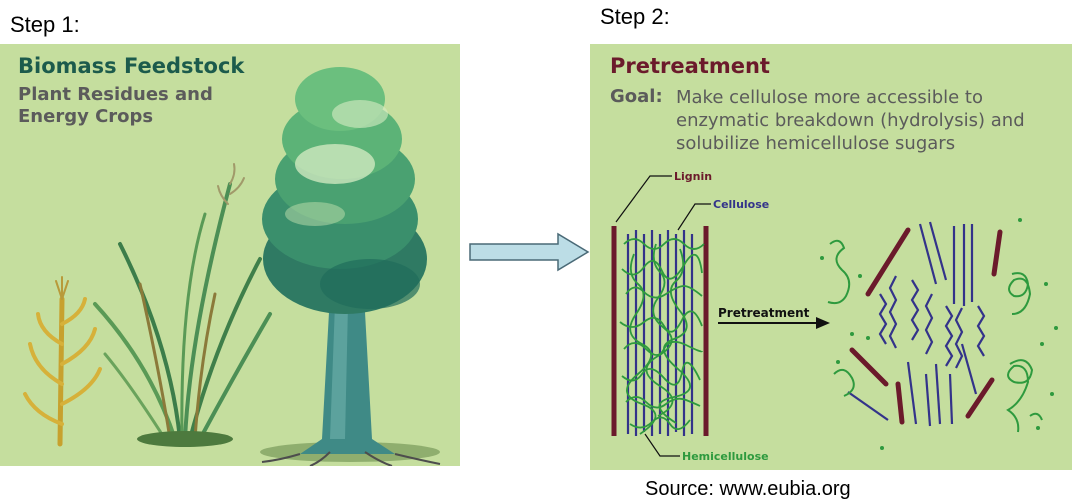 The image size is (1078, 502). I want to click on hemicellulose-fragments, so click(935, 336).